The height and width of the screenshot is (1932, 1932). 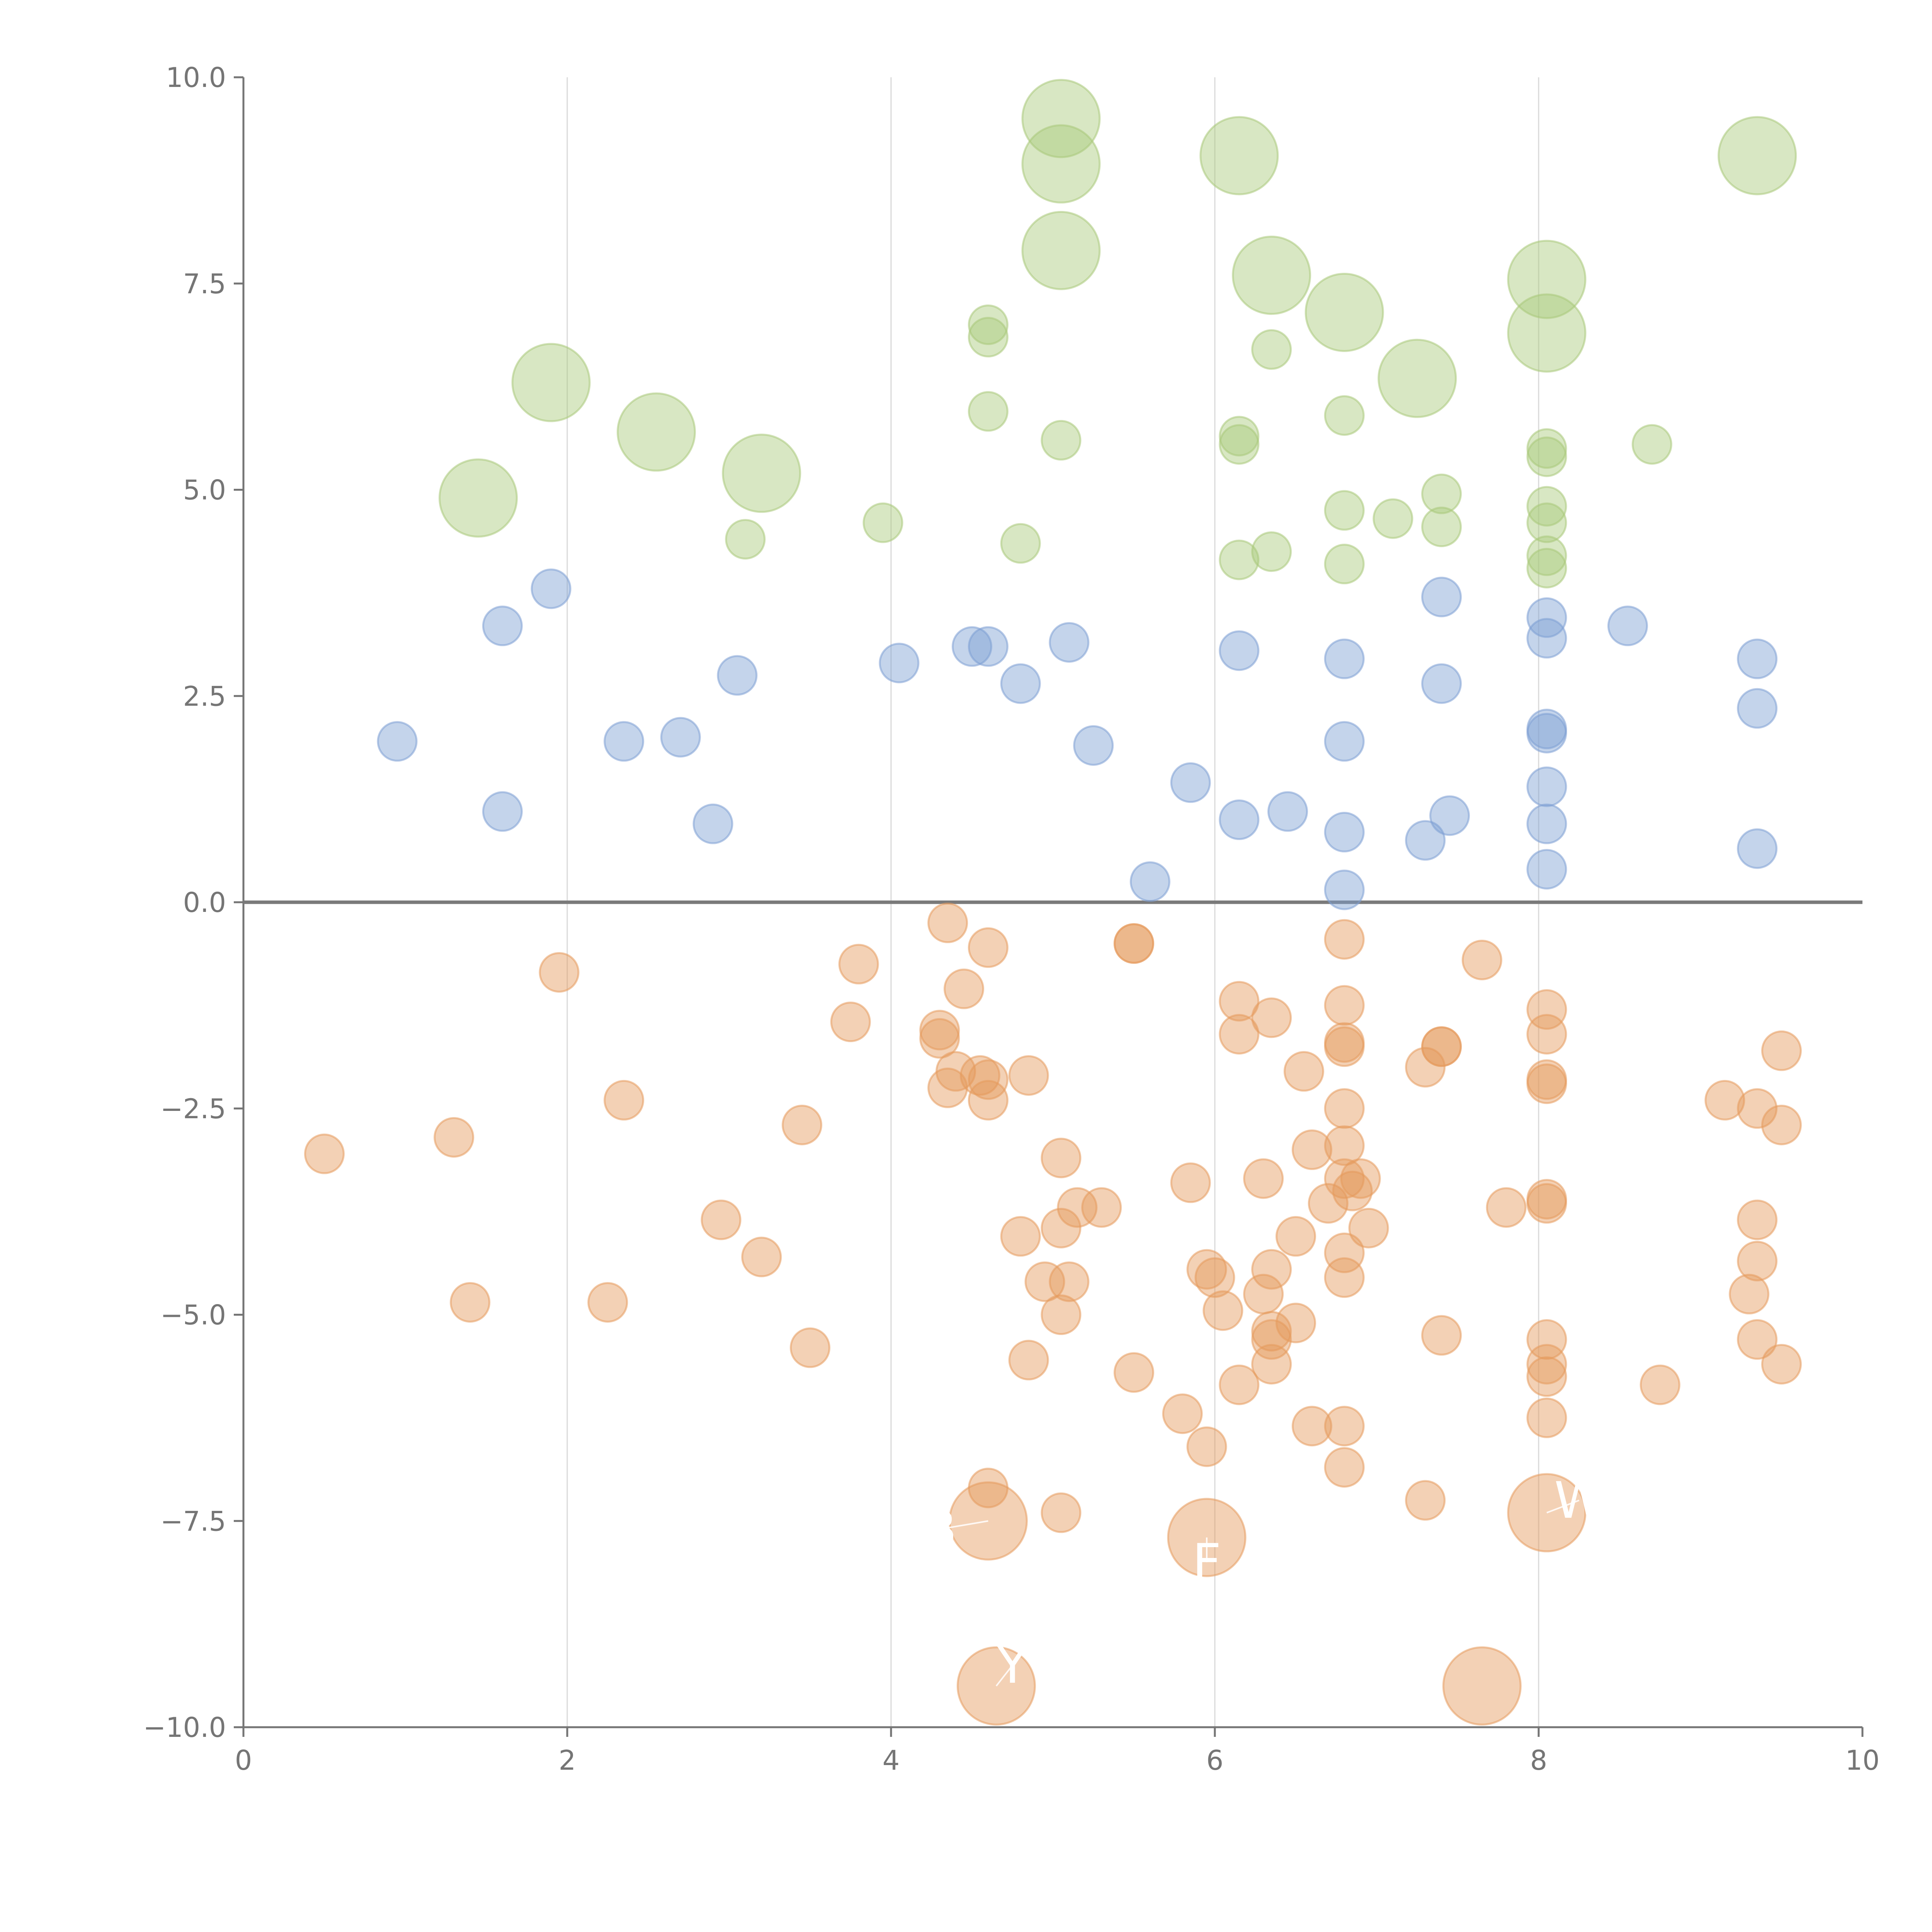 What do you see at coordinates (205, 903) in the screenshot?
I see `y-tick-label: 0.0` at bounding box center [205, 903].